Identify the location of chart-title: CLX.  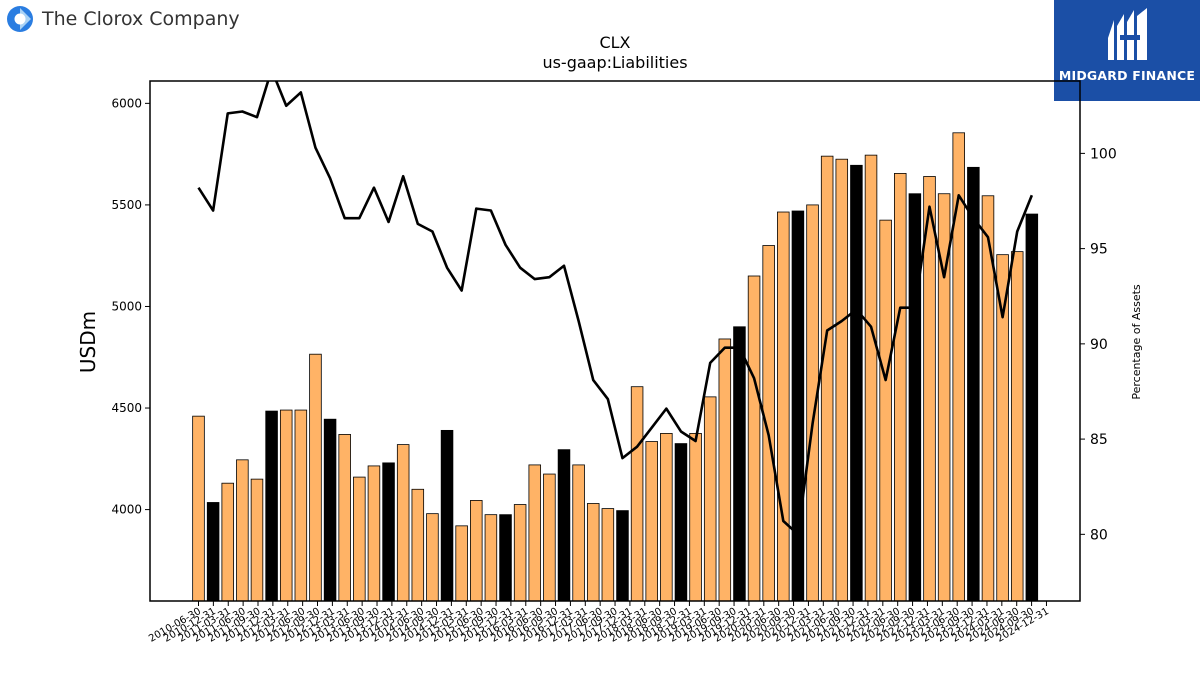
(614, 42).